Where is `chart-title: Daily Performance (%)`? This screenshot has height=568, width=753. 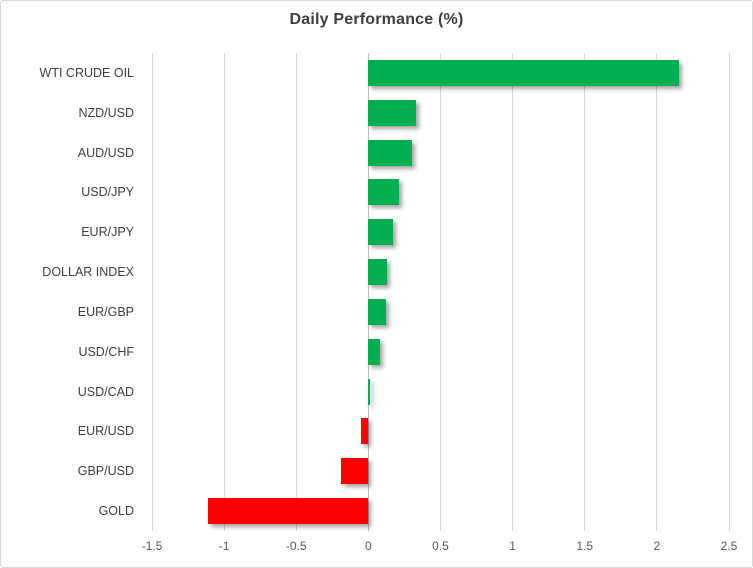 chart-title: Daily Performance (%) is located at coordinates (376, 19).